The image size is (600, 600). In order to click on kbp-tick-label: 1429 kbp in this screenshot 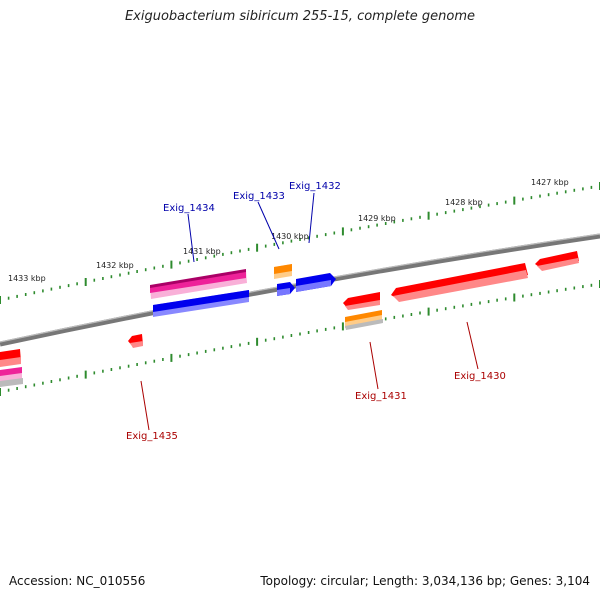, I will do `click(377, 218)`.